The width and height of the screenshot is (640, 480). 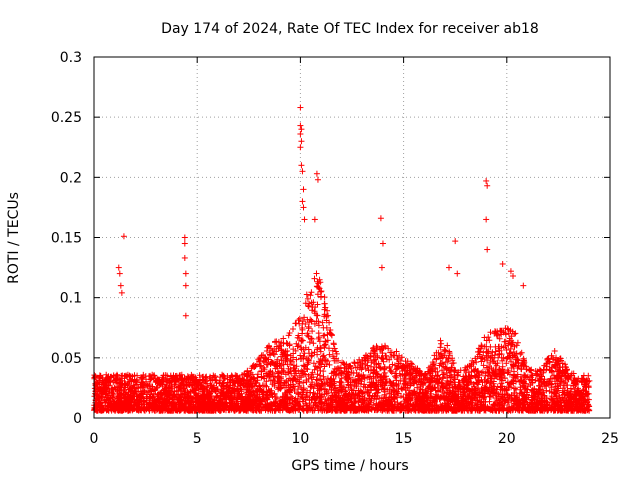 What do you see at coordinates (349, 466) in the screenshot?
I see `x-axis-title: GPS time / hours` at bounding box center [349, 466].